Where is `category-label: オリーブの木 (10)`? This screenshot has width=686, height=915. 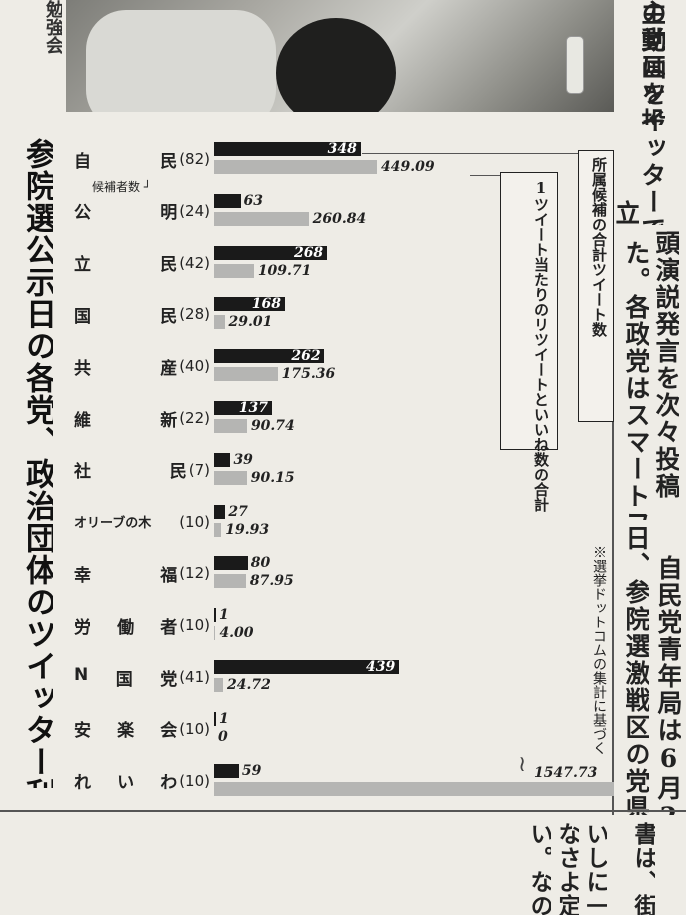 category-label: オリーブの木 (10) is located at coordinates (142, 522).